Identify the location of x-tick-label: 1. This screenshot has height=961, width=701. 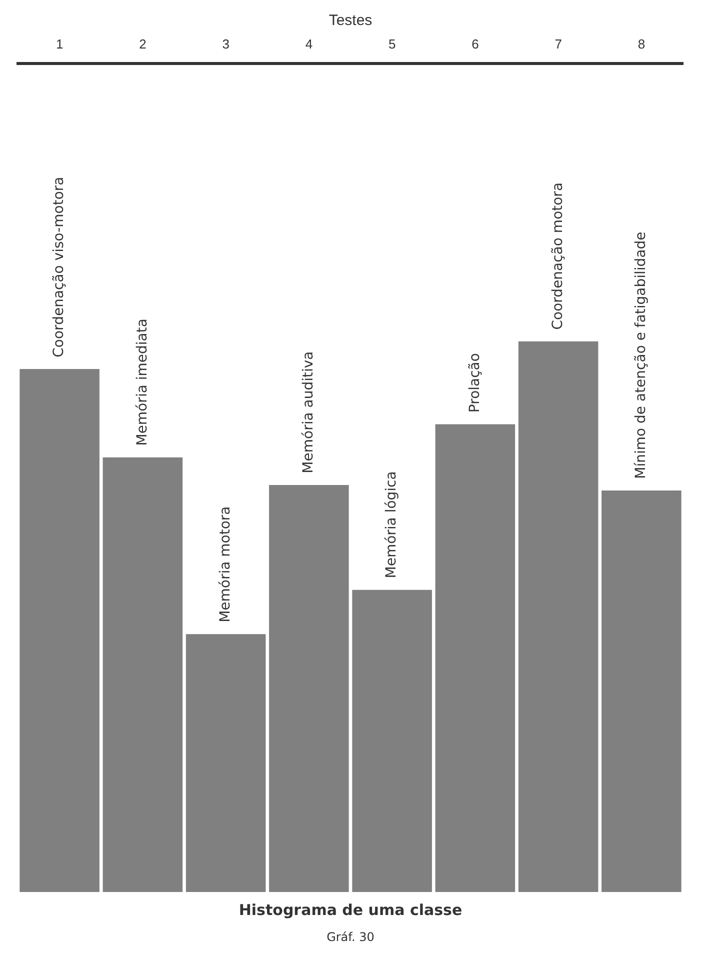
(60, 44).